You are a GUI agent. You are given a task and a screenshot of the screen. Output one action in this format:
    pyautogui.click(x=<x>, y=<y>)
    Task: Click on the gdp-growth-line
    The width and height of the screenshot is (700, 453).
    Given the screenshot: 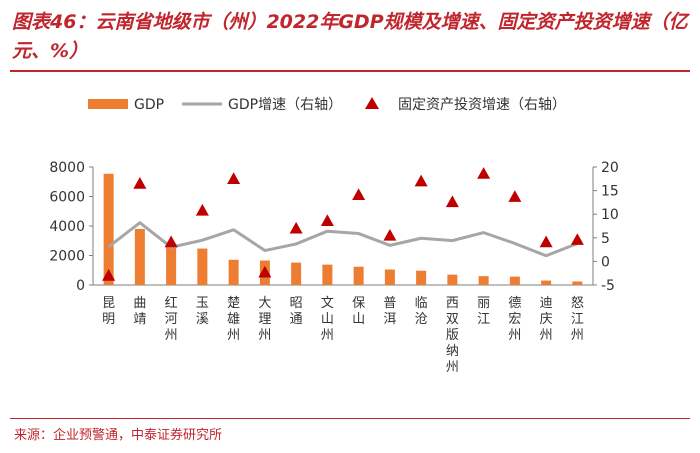 What is the action you would take?
    pyautogui.click(x=342, y=239)
    